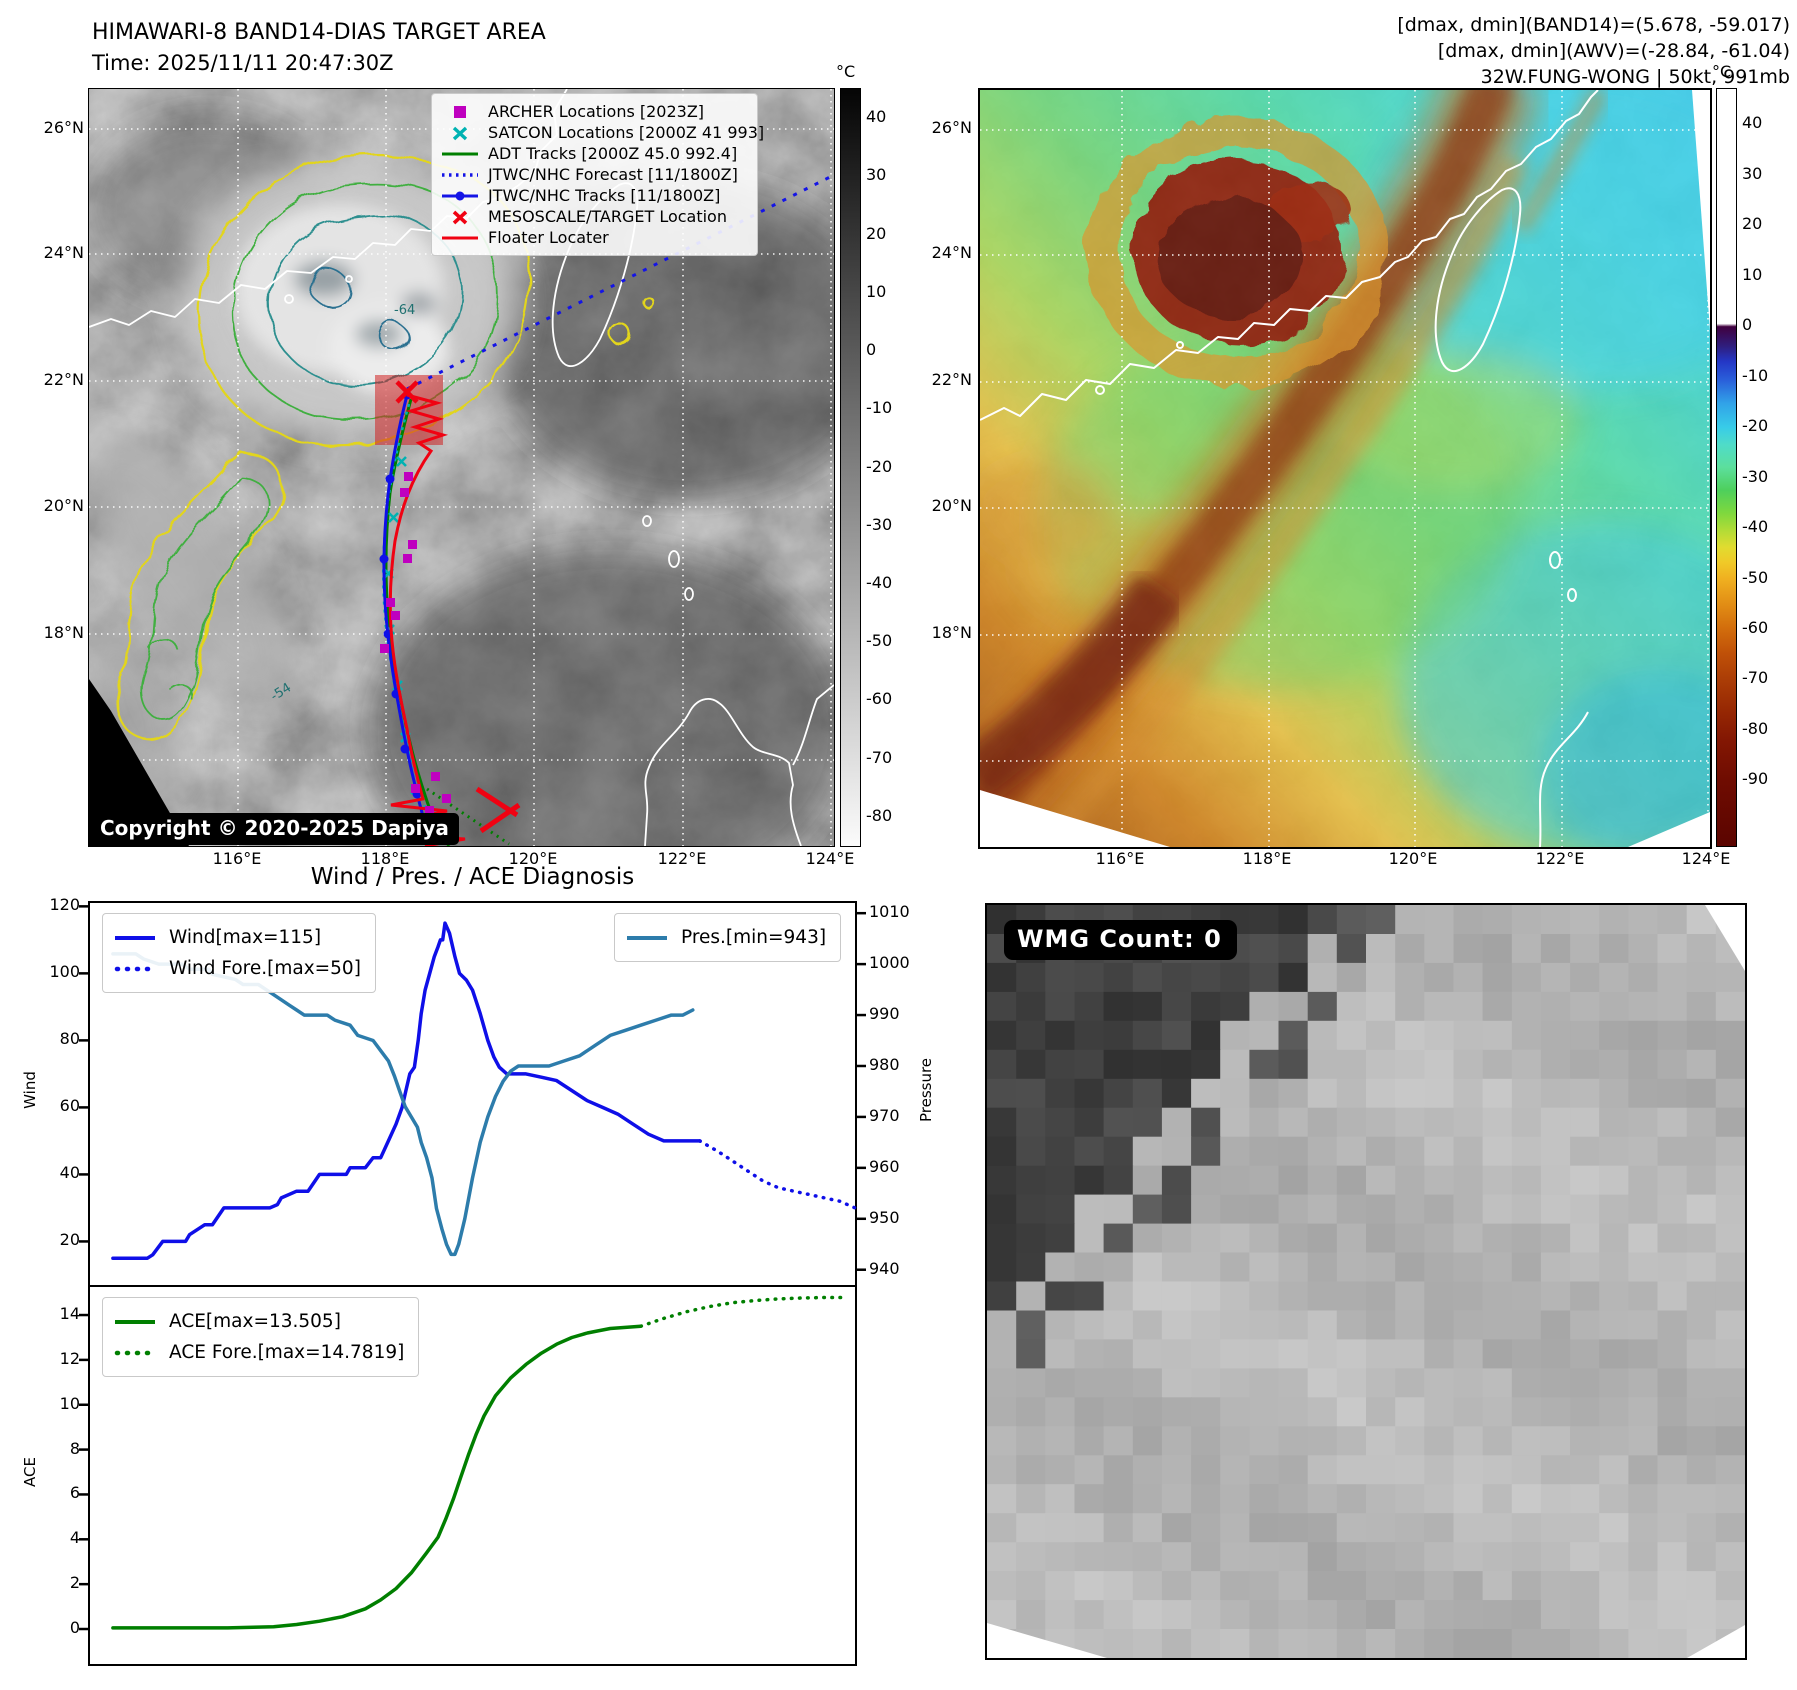 Image resolution: width=1797 pixels, height=1690 pixels. What do you see at coordinates (74, 1627) in the screenshot?
I see `ace-tick: 0` at bounding box center [74, 1627].